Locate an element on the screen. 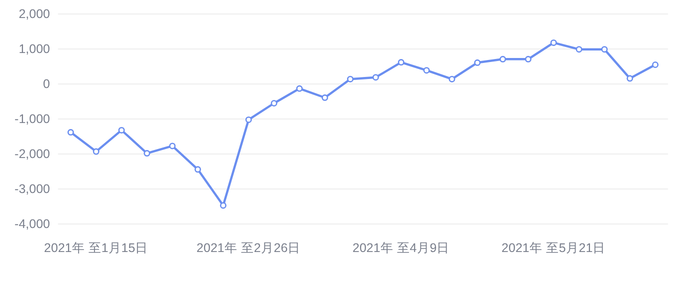  y-tick-label: -1,000 is located at coordinates (32, 119).